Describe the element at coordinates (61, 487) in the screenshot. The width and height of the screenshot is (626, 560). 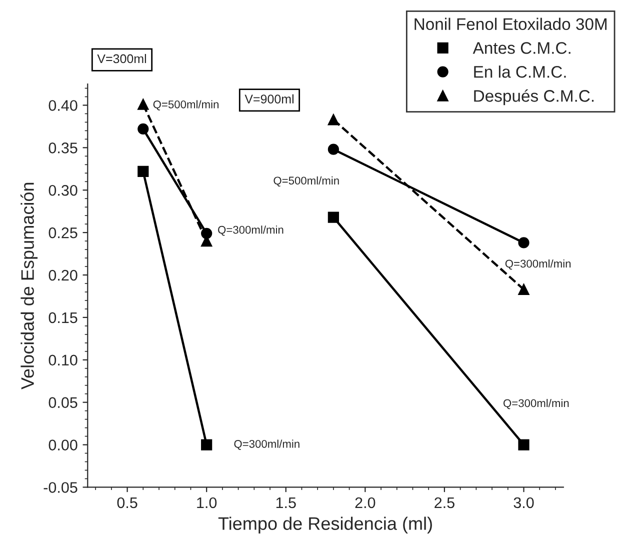
I see `y-tick-label: -0.05` at that location.